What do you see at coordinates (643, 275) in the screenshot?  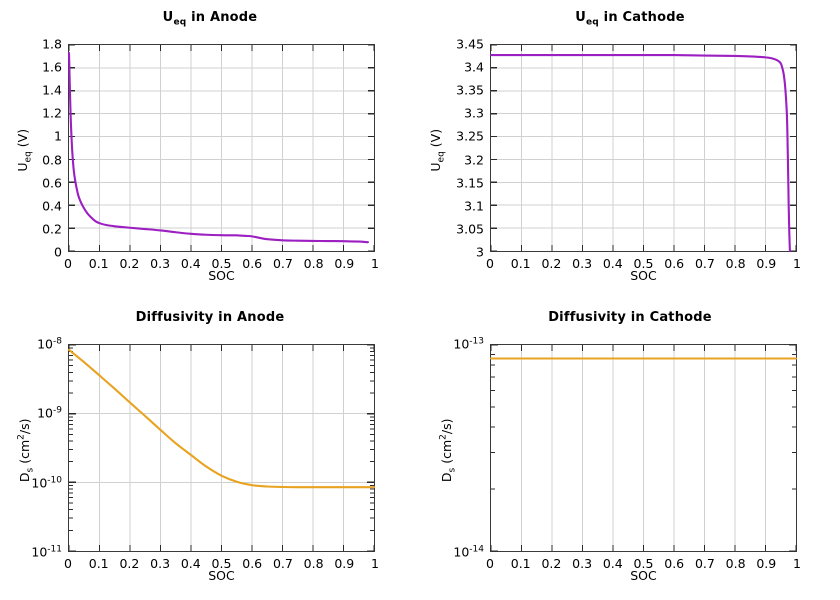 I see `x-axis-title-ueq-cathode: SOC` at bounding box center [643, 275].